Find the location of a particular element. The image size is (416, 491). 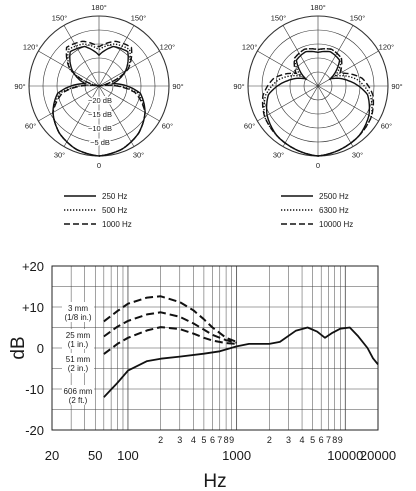

series-label: (1 in.) is located at coordinates (78, 344).